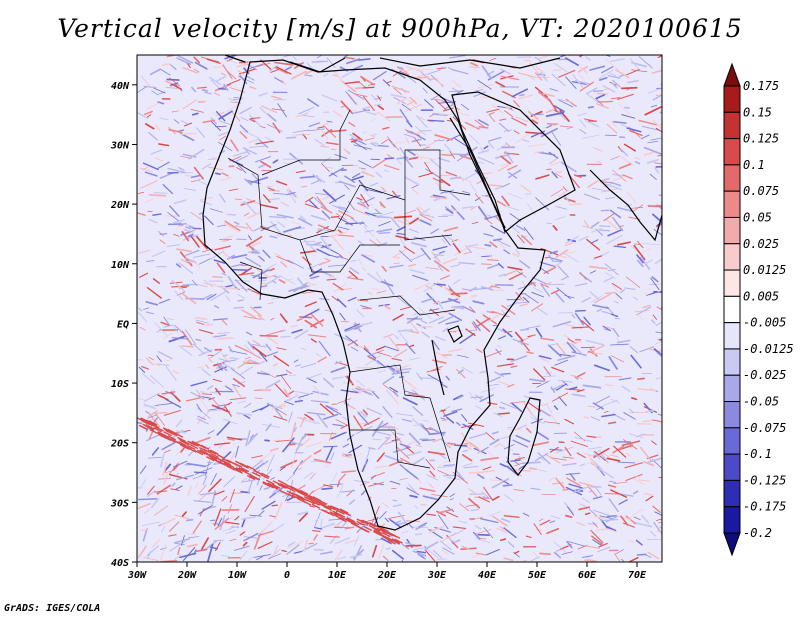 This screenshot has height=618, width=800. Describe the element at coordinates (637, 575) in the screenshot. I see `lon-label: 70E` at that location.